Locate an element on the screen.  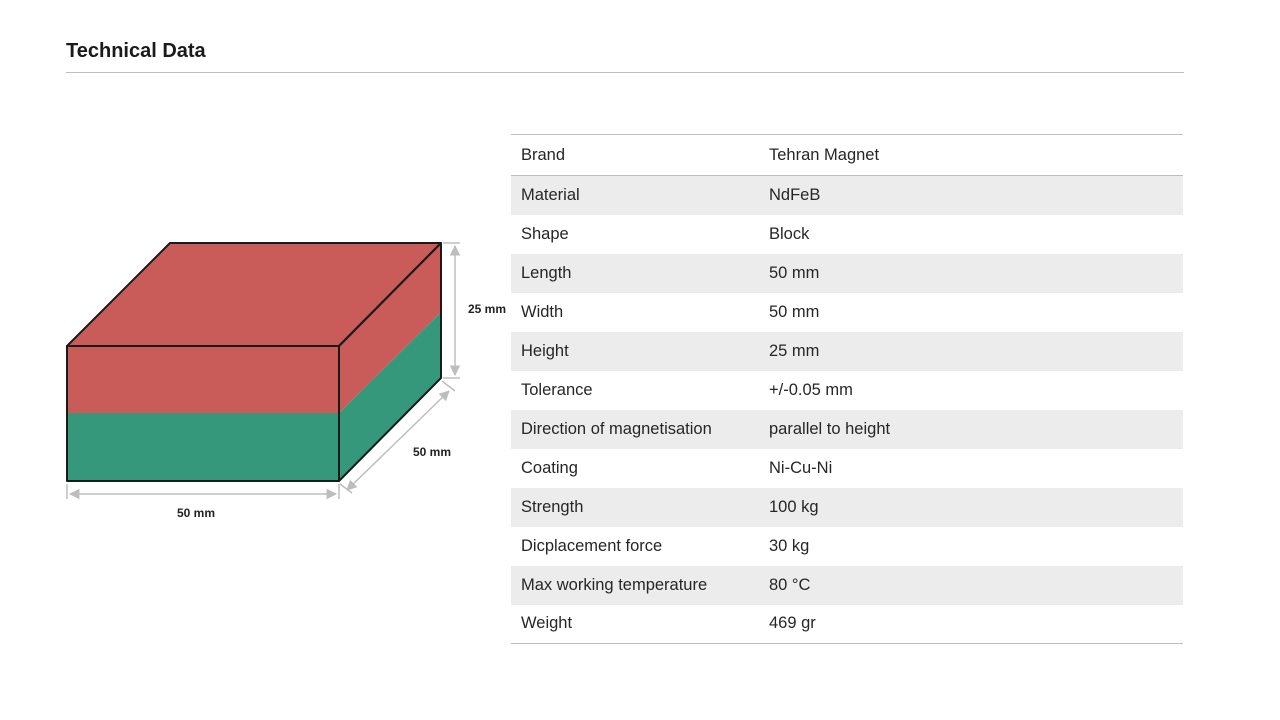
magnet-block-diagram: 25 mm 50 mm 50 mm is located at coordinates (286, 381).